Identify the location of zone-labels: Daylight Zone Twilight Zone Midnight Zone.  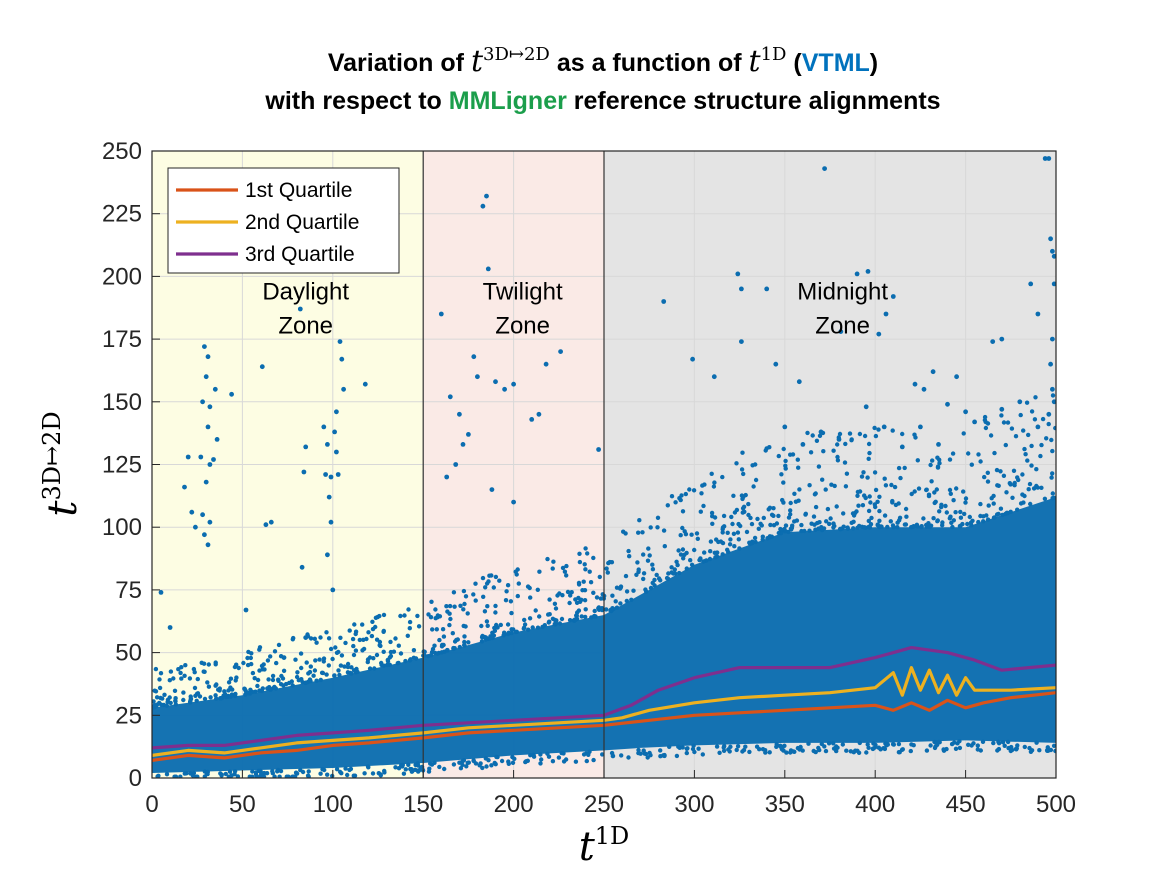
(575, 308).